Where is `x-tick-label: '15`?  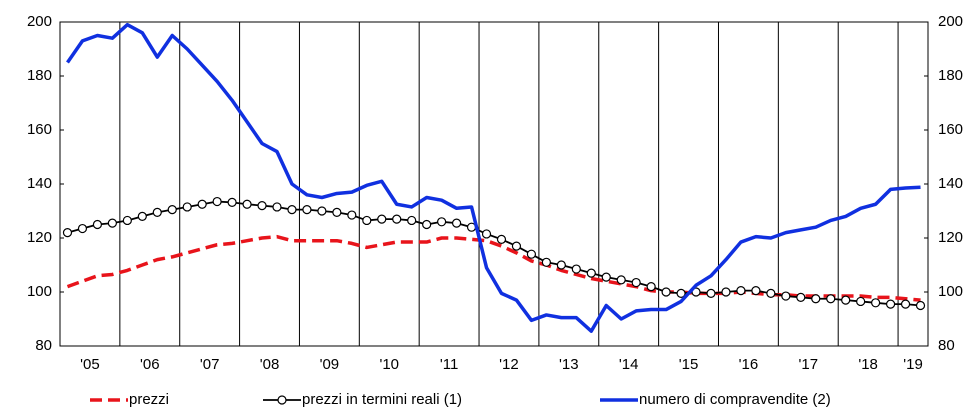 x-tick-label: '15 is located at coordinates (689, 364).